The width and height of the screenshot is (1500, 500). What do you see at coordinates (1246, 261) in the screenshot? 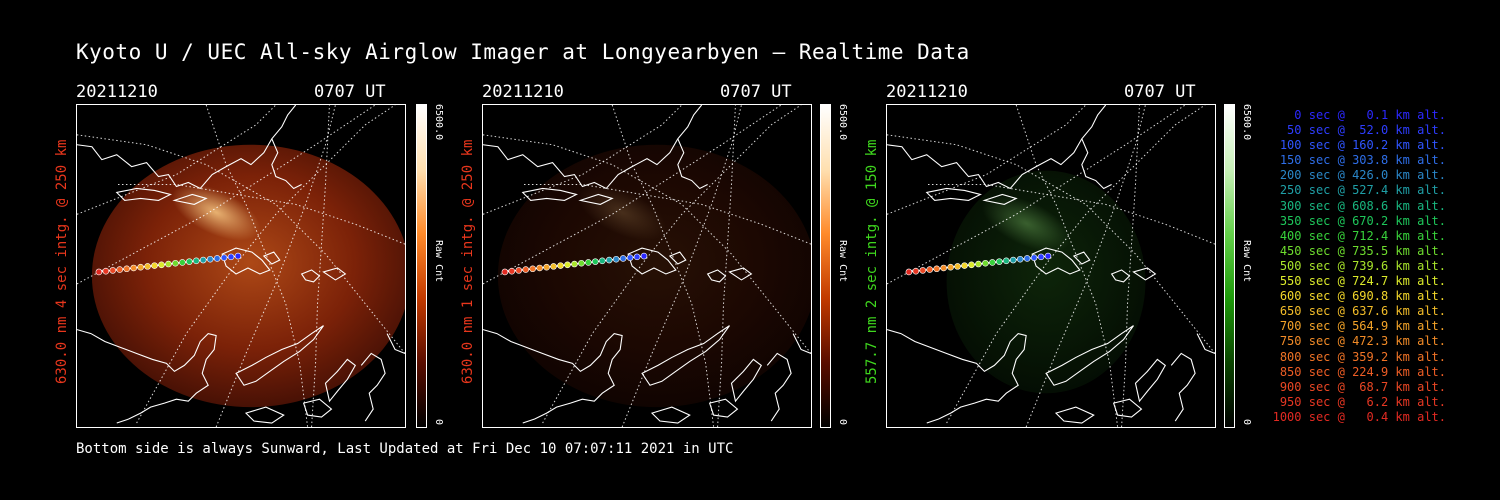
I see `panel-3-colorbar-unit: Raw Cnt` at bounding box center [1246, 261].